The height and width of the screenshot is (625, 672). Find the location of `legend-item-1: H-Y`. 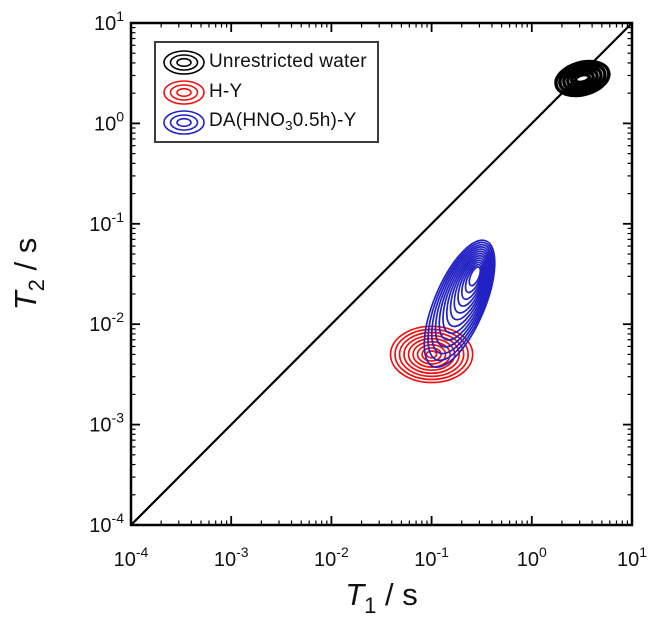

legend-item-1: H-Y is located at coordinates (264, 92).